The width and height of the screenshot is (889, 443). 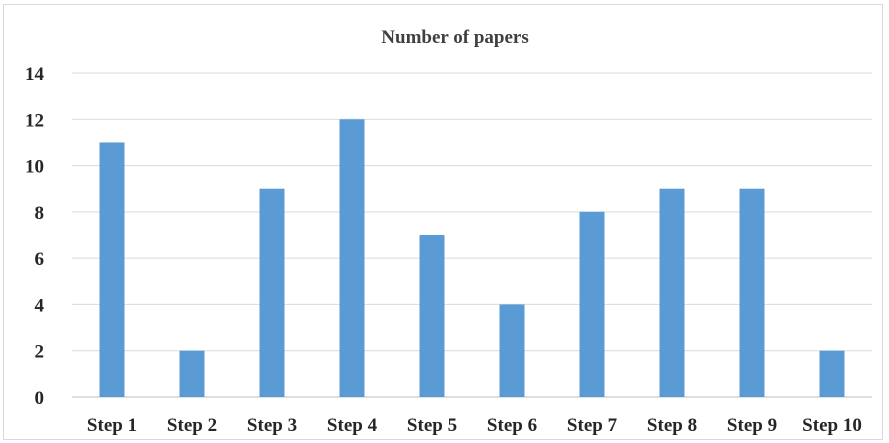 I want to click on x-tick-label: Step 1, so click(x=112, y=425).